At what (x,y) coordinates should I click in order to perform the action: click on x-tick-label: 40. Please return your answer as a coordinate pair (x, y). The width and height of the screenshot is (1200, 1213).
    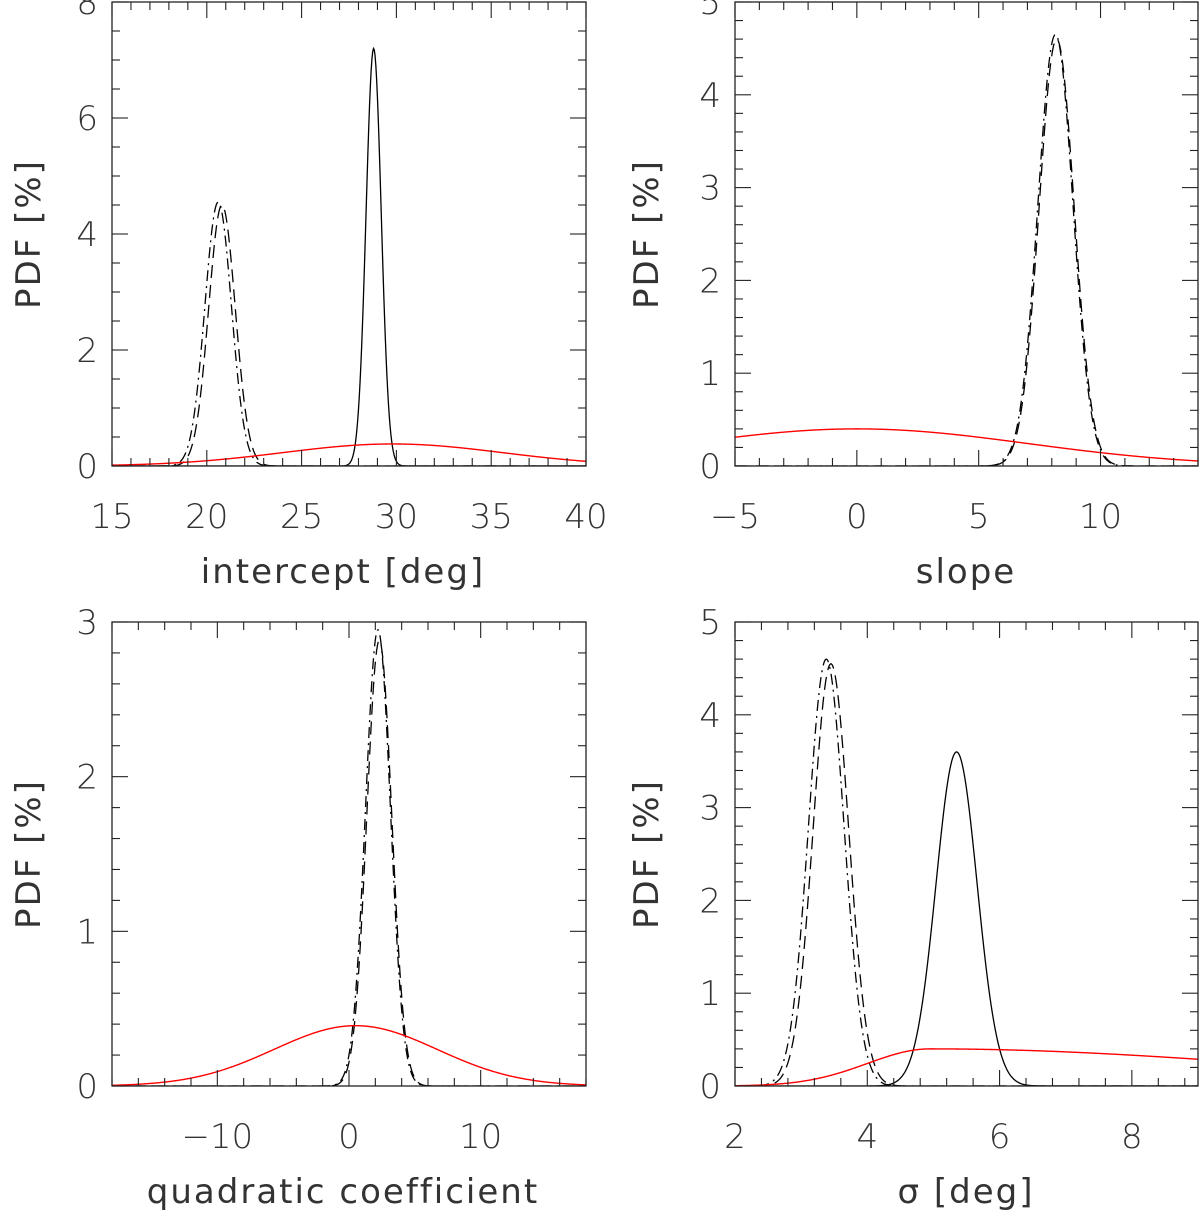
    Looking at the image, I should click on (585, 517).